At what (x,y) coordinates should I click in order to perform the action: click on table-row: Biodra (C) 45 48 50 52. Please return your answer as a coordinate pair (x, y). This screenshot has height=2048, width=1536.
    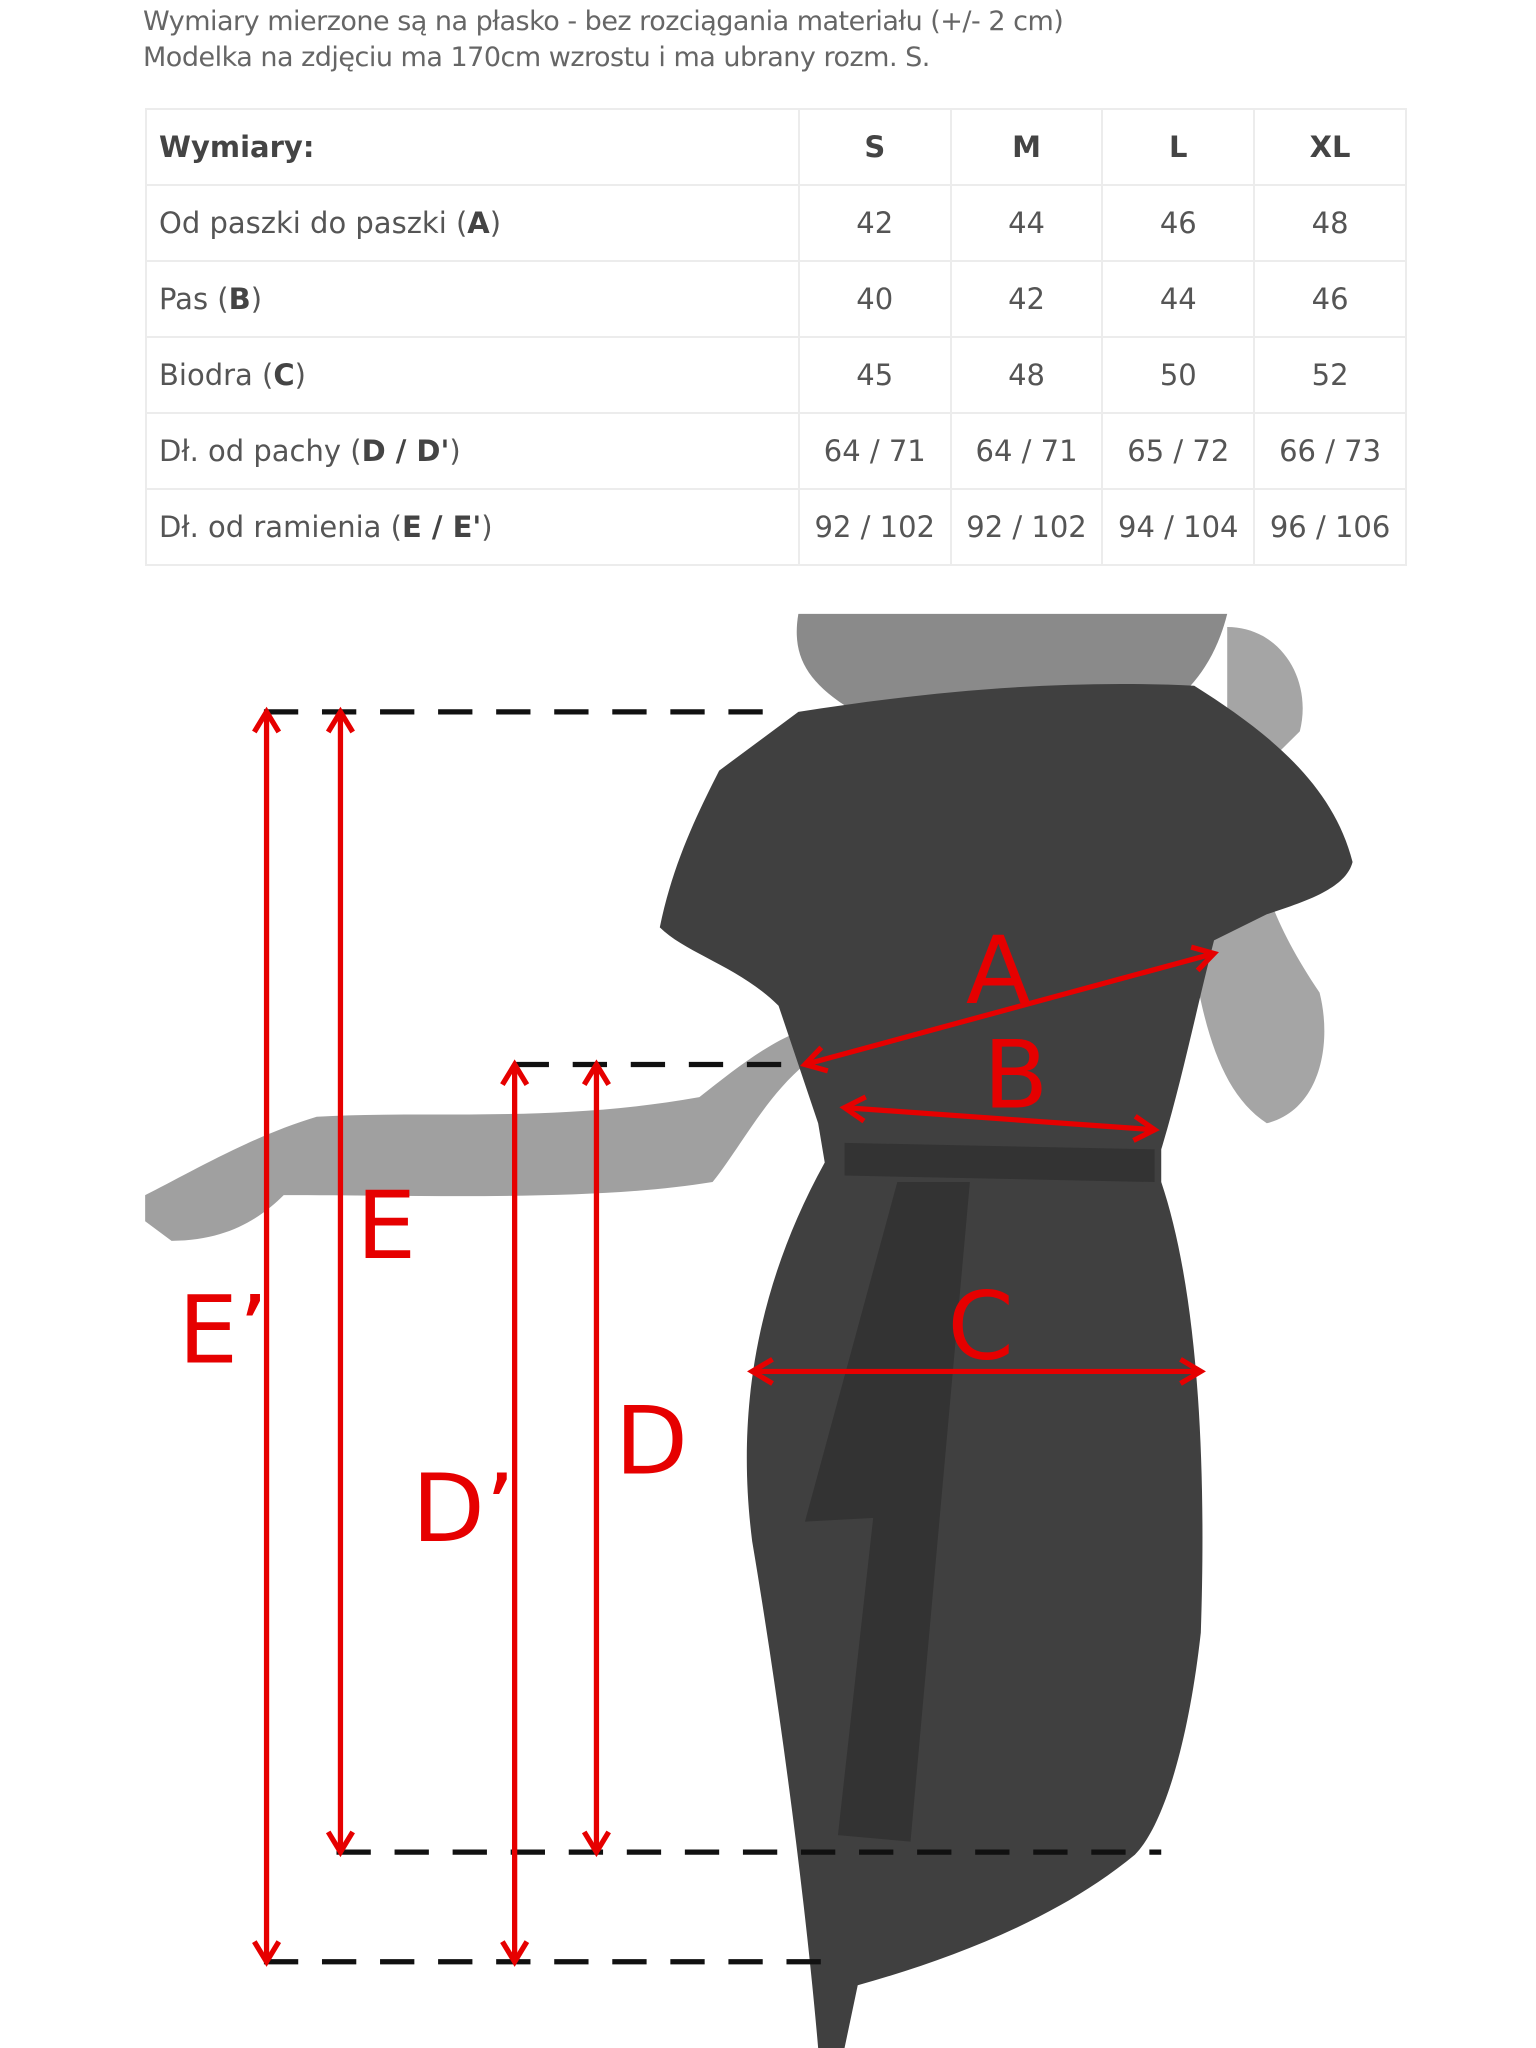
    Looking at the image, I should click on (776, 375).